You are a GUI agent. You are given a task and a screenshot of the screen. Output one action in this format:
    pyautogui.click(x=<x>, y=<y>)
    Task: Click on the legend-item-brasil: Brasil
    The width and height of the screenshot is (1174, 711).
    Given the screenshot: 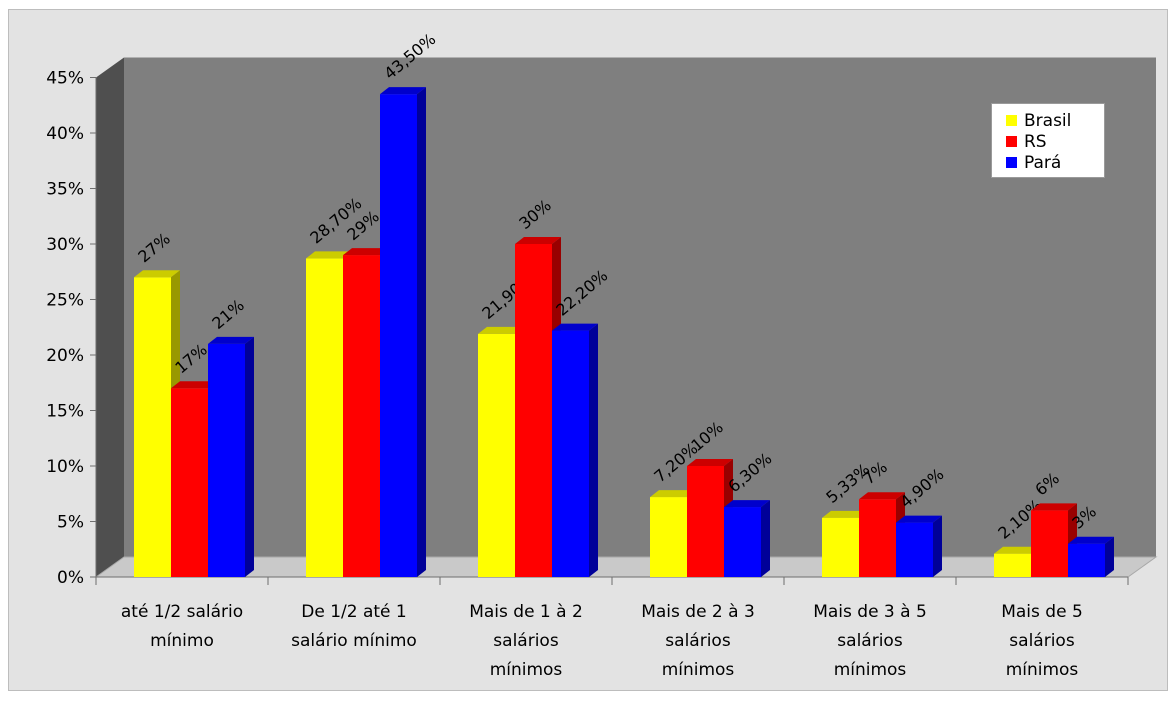 What is the action you would take?
    pyautogui.click(x=1055, y=120)
    